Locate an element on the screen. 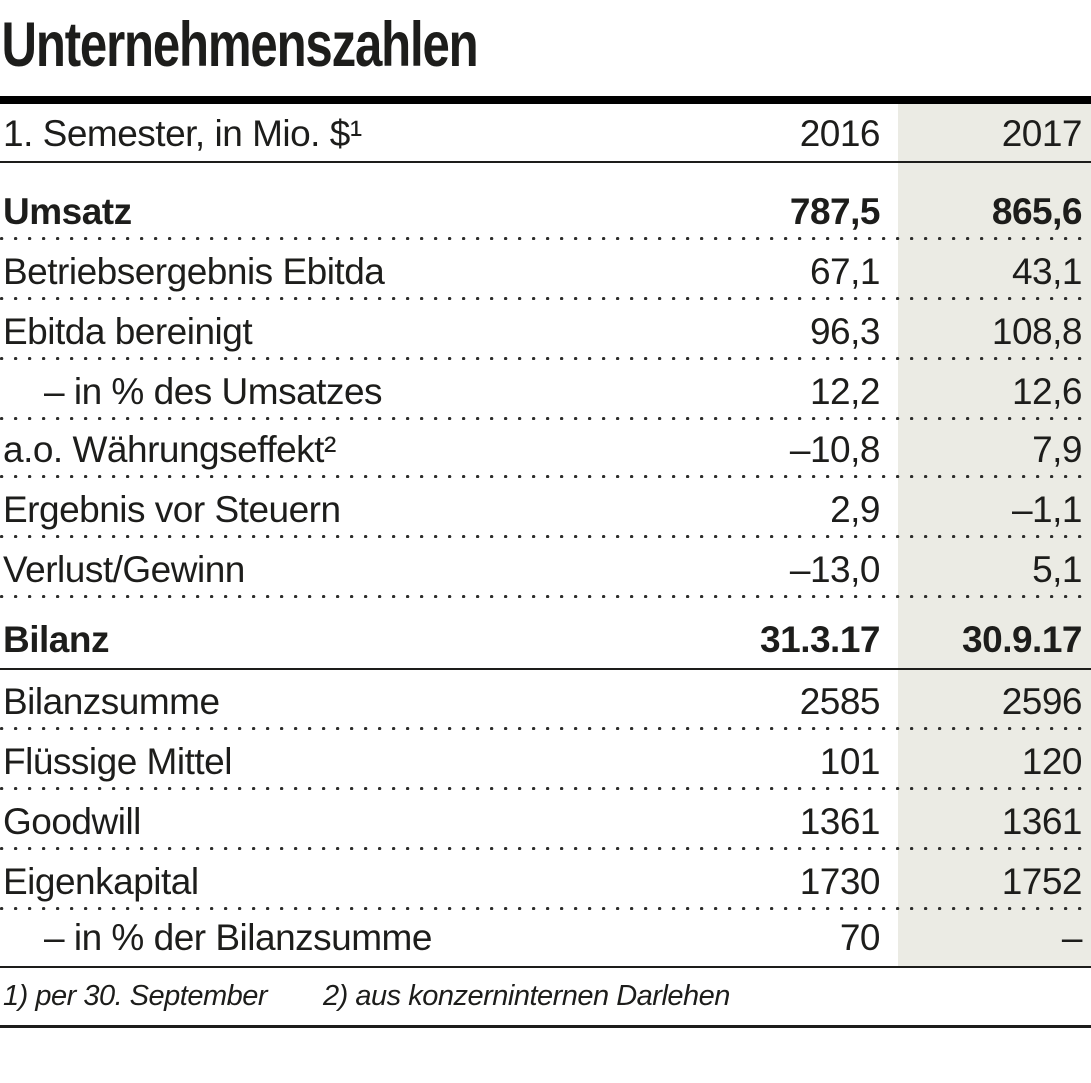  table-row-umsatz: Umsatz 787,5 865,6 is located at coordinates (545, 201).